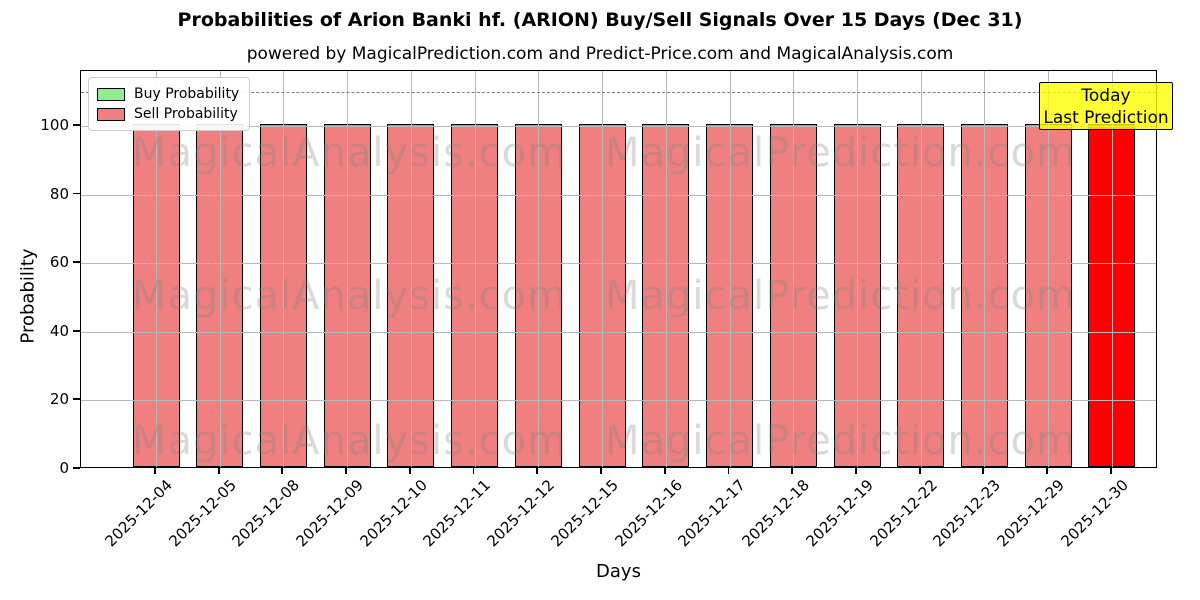 This screenshot has height=600, width=1200. What do you see at coordinates (187, 94) in the screenshot?
I see `legend-label-buy: Buy Probability` at bounding box center [187, 94].